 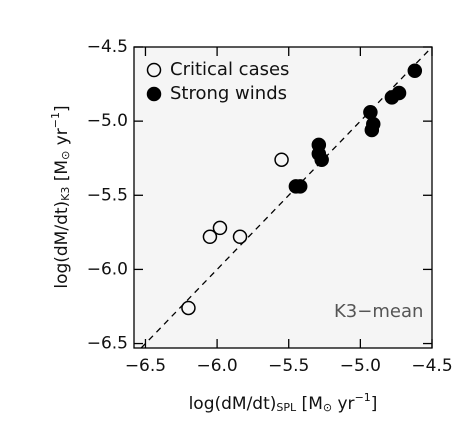 What do you see at coordinates (107, 269) in the screenshot?
I see `y-tick-label: −6.0` at bounding box center [107, 269].